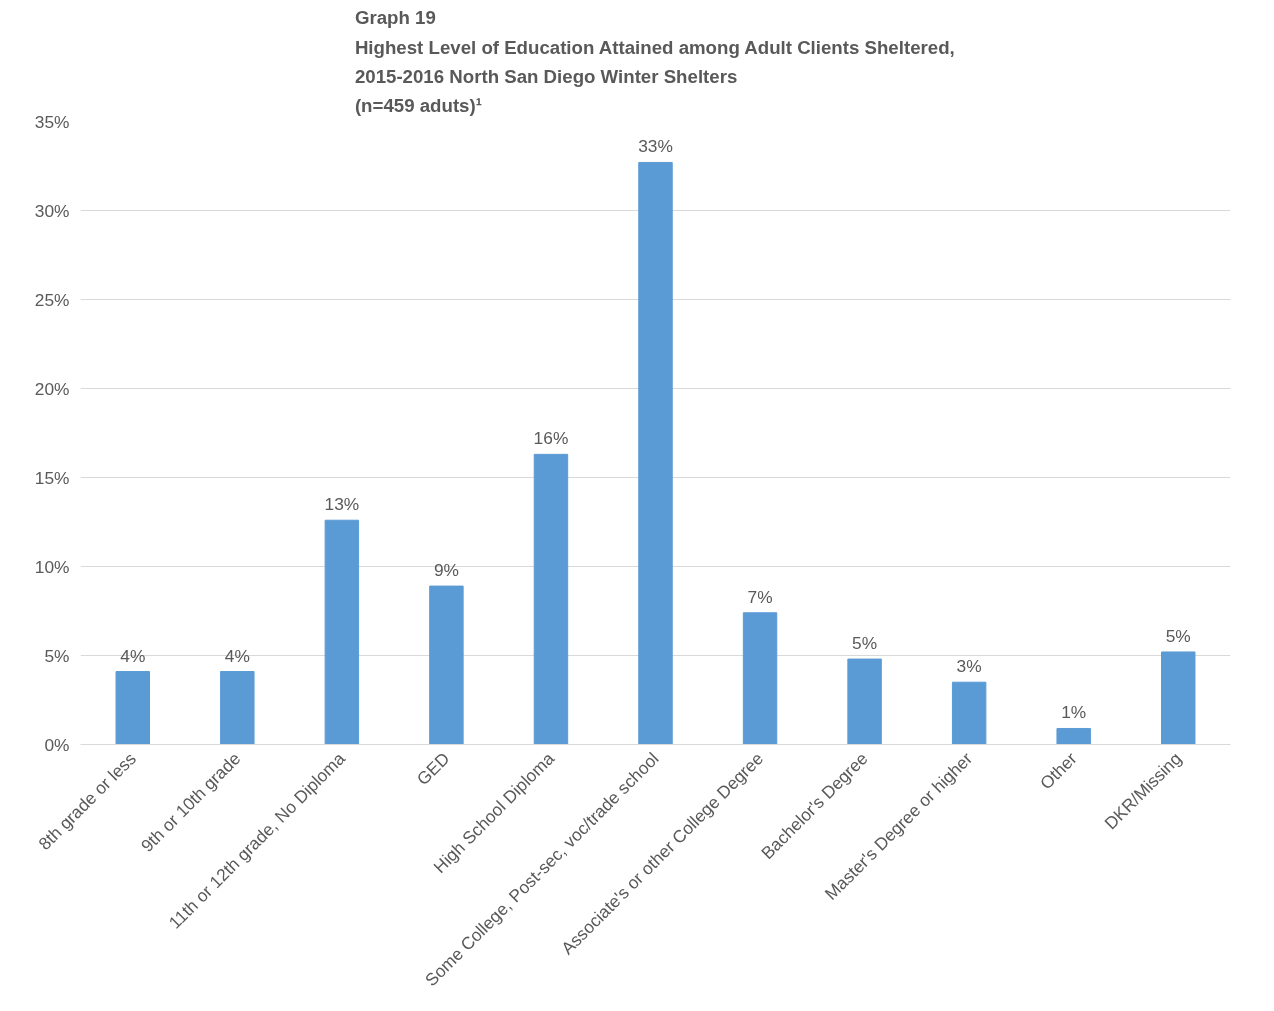  I want to click on data-label: 13%, so click(342, 504).